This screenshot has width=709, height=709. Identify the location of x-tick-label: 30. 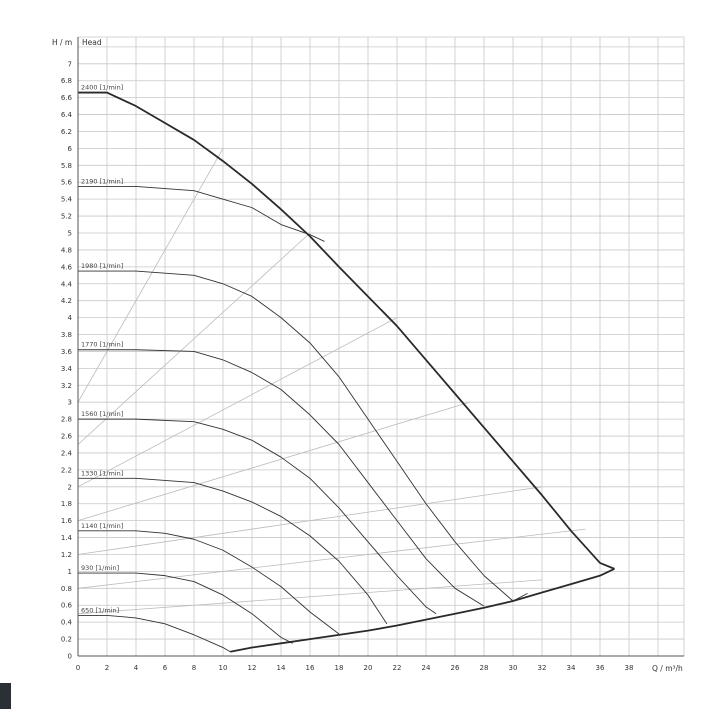
(513, 668).